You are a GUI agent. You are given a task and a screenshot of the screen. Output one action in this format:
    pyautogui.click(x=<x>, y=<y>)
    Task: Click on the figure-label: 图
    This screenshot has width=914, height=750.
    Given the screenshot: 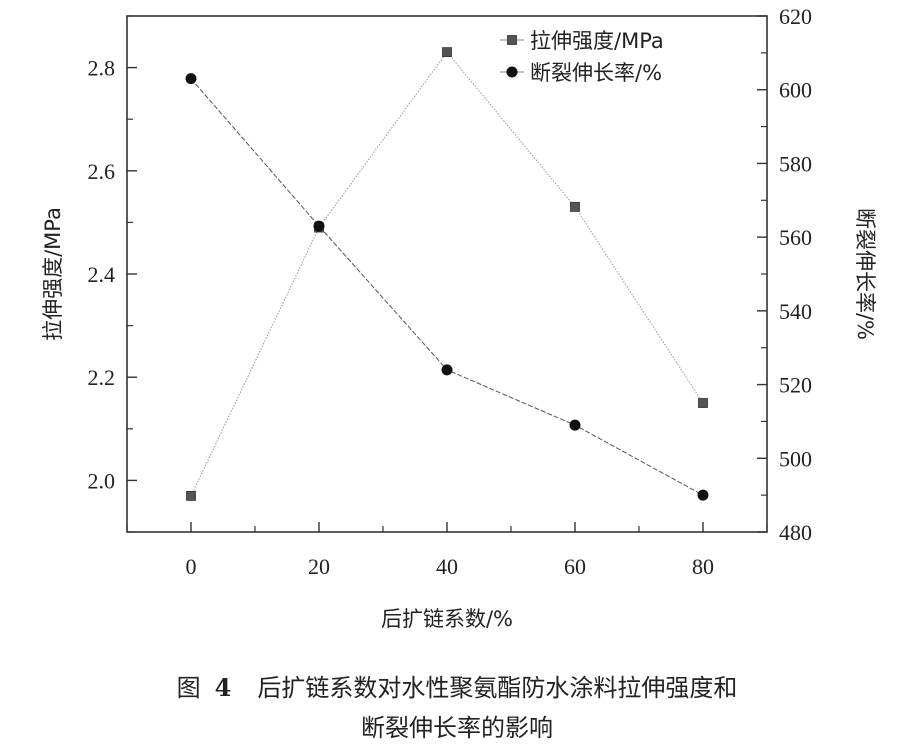 What is the action you would take?
    pyautogui.click(x=188, y=688)
    